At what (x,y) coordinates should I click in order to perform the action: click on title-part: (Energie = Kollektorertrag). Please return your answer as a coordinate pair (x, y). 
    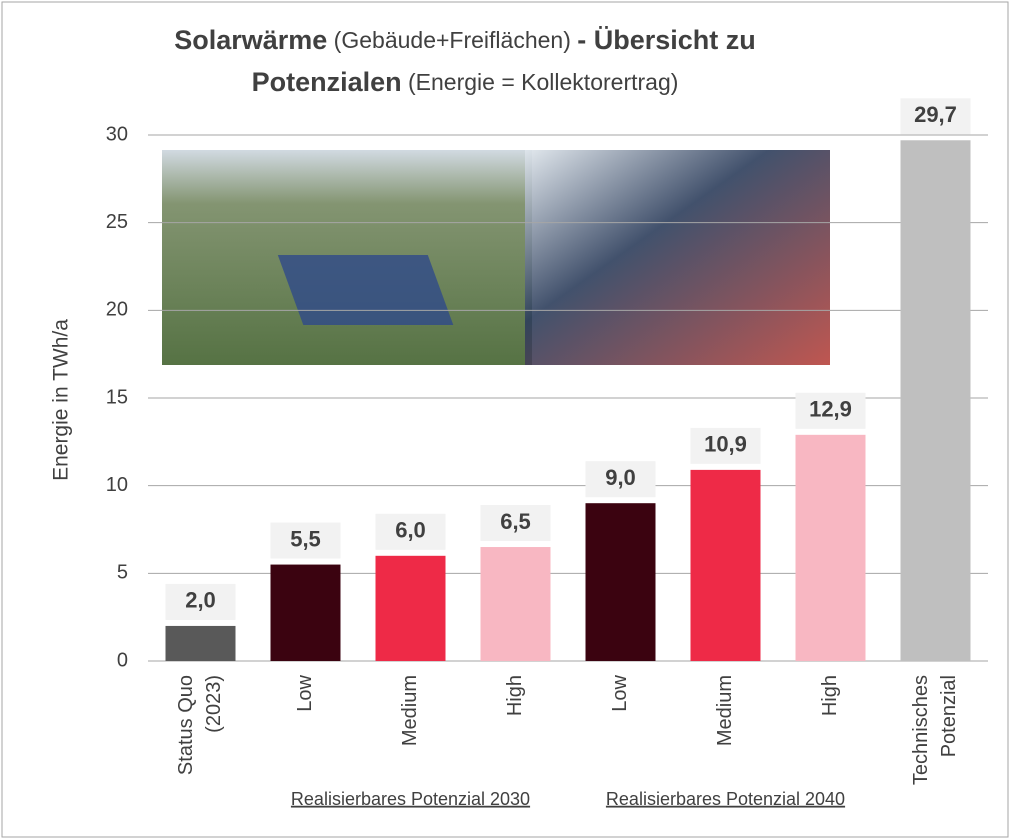
    Looking at the image, I should click on (540, 82).